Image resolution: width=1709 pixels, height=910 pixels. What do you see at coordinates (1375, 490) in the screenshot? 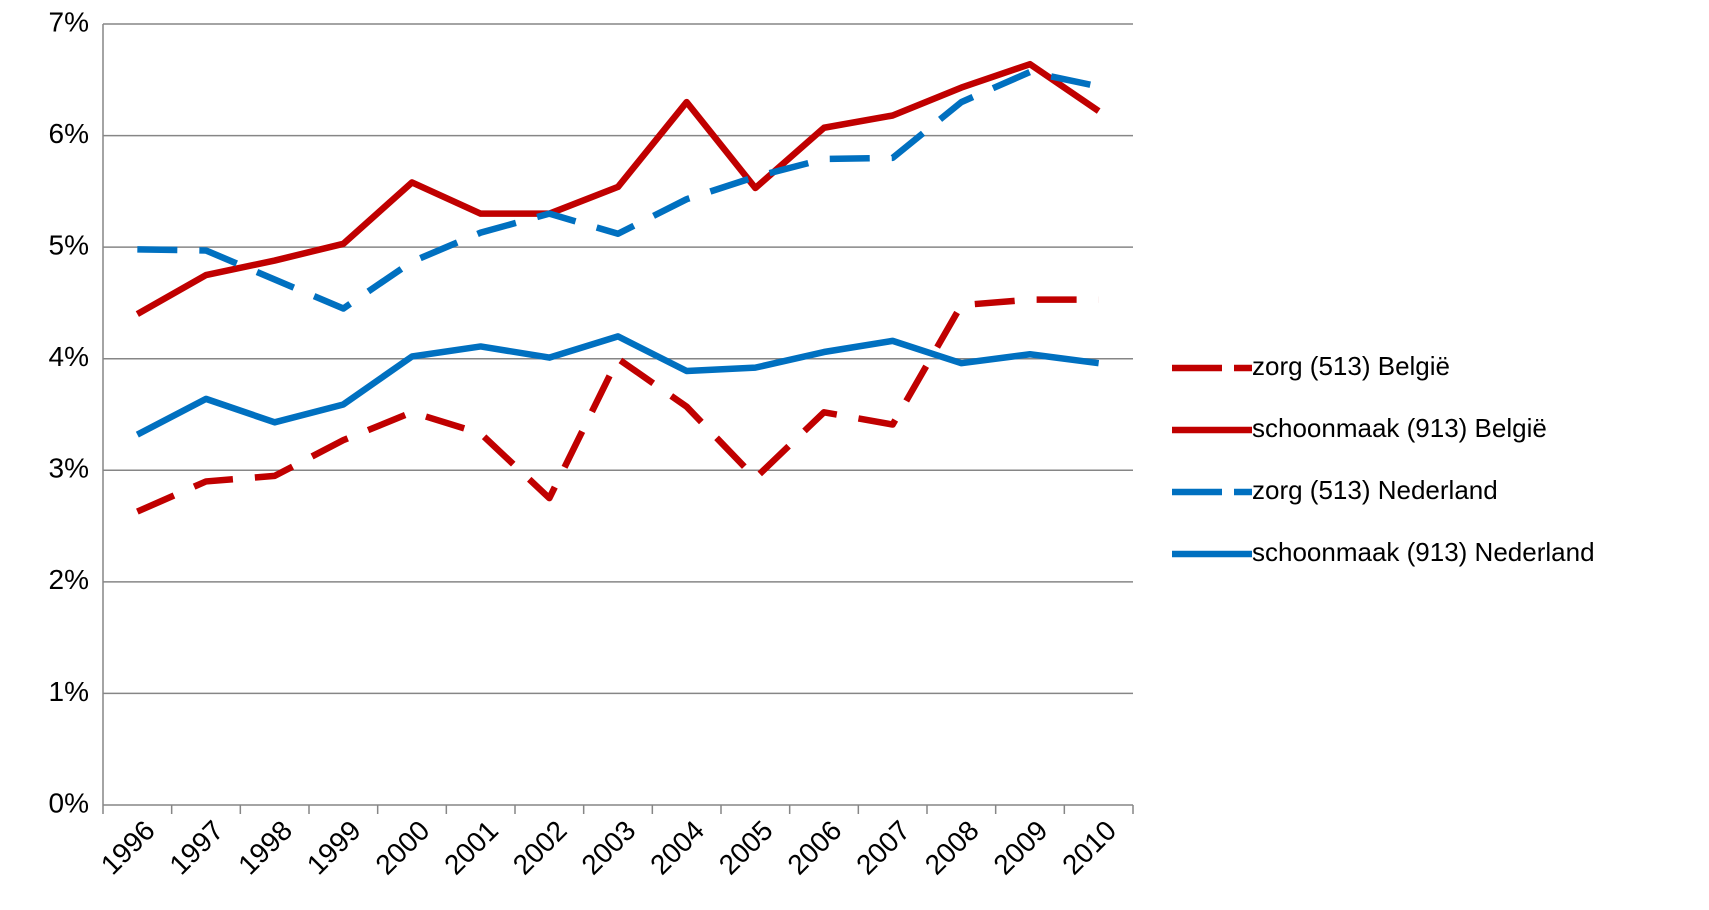
I see `legend-label: zorg (513) Nederland` at bounding box center [1375, 490].